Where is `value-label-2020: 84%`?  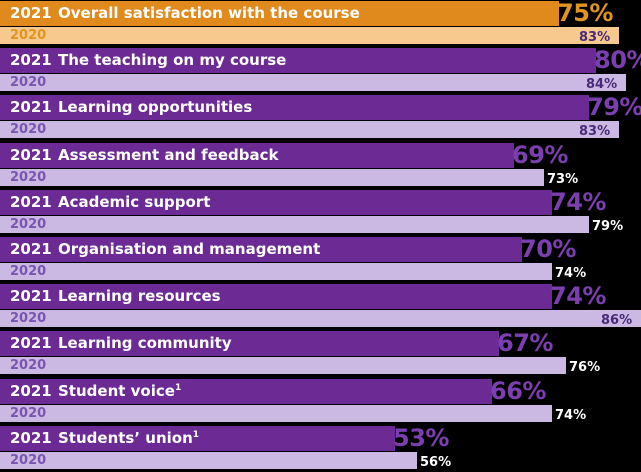
value-label-2020: 84% is located at coordinates (602, 85).